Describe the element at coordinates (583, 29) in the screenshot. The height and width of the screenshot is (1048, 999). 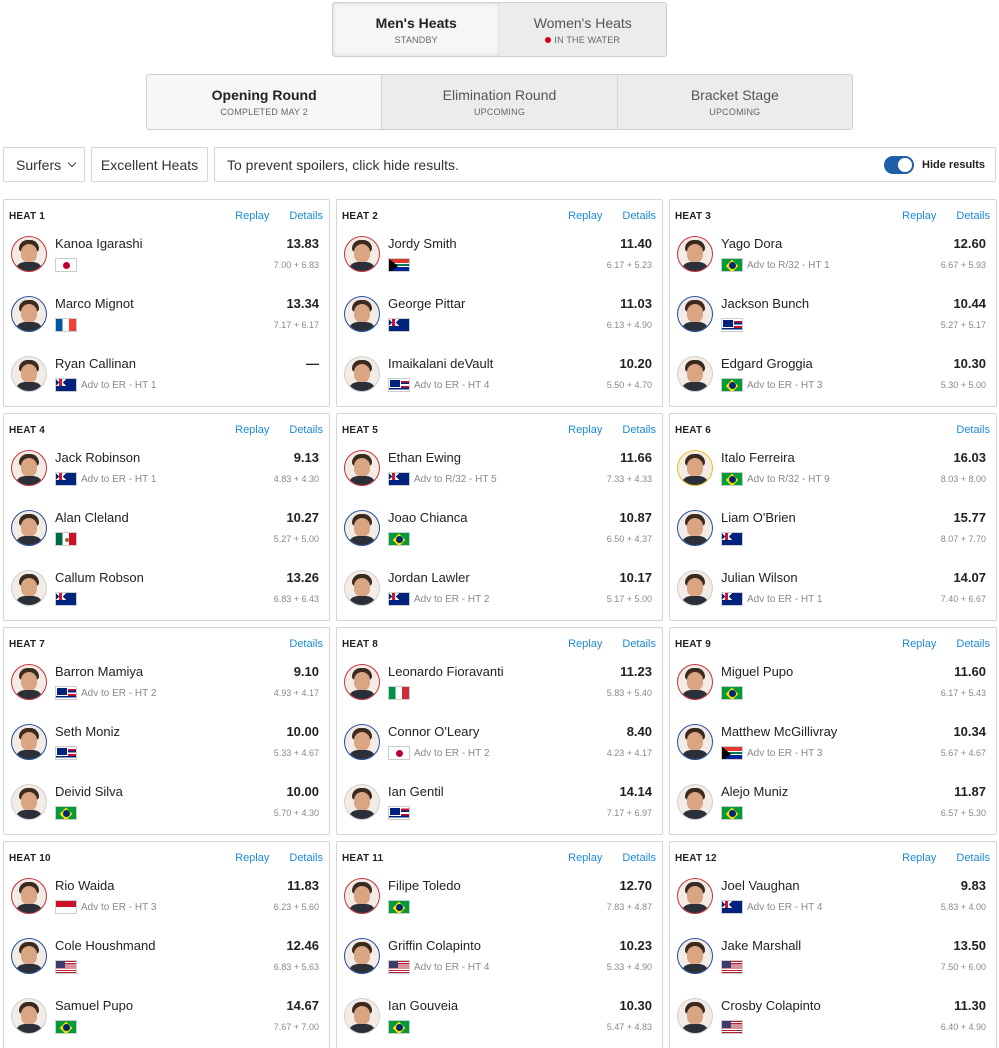
I see `tab-womens-heats: Women's Heats IN THE WATER` at that location.